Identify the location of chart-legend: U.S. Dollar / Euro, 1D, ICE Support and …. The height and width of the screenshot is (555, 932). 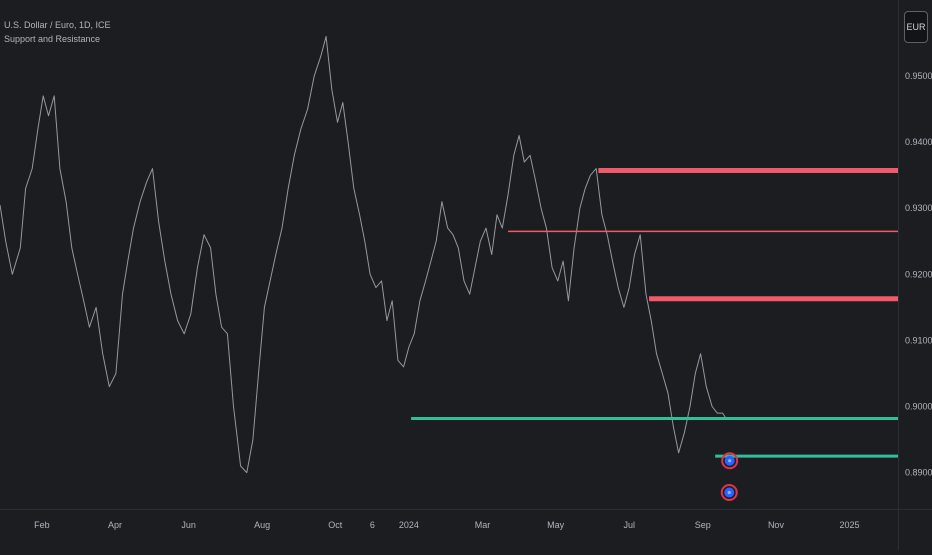
(57, 32).